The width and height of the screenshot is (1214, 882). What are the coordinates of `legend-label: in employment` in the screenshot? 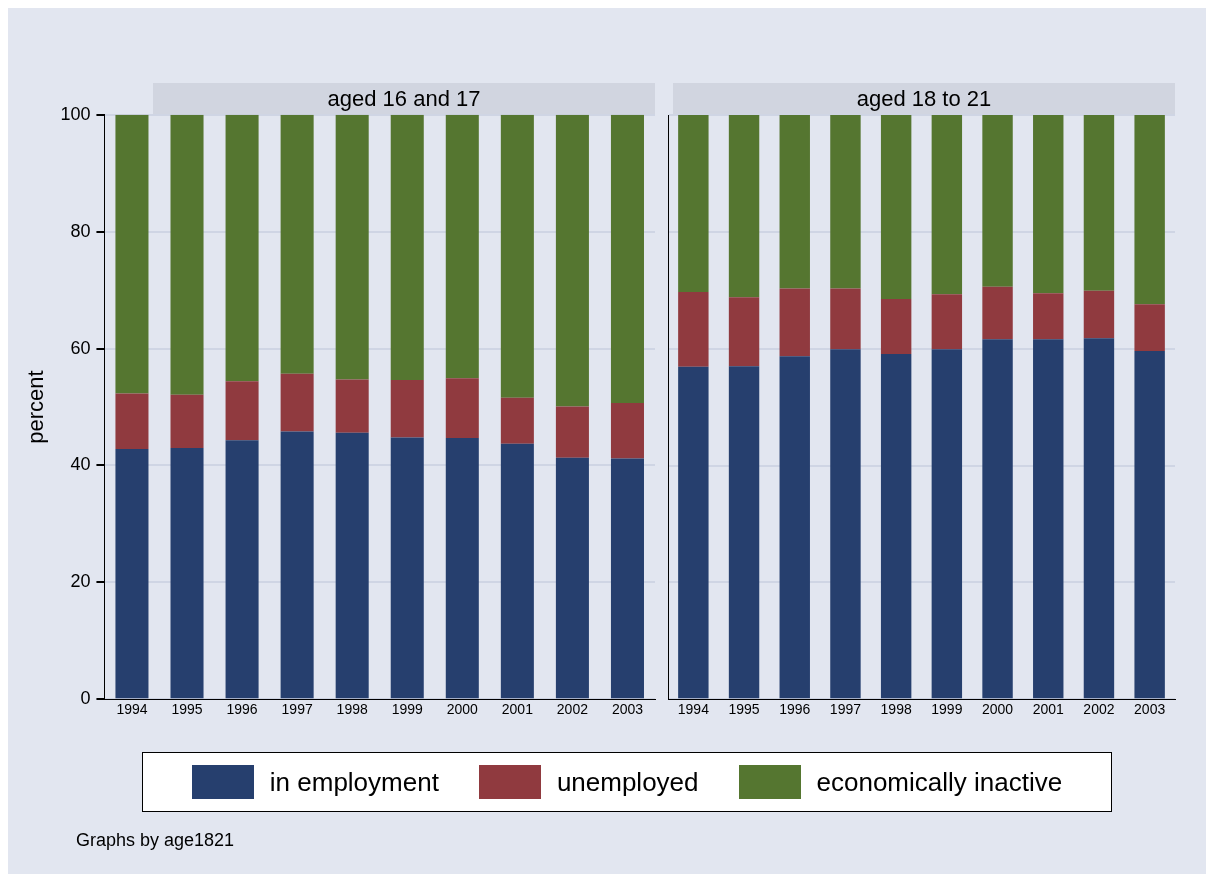 It's located at (354, 782).